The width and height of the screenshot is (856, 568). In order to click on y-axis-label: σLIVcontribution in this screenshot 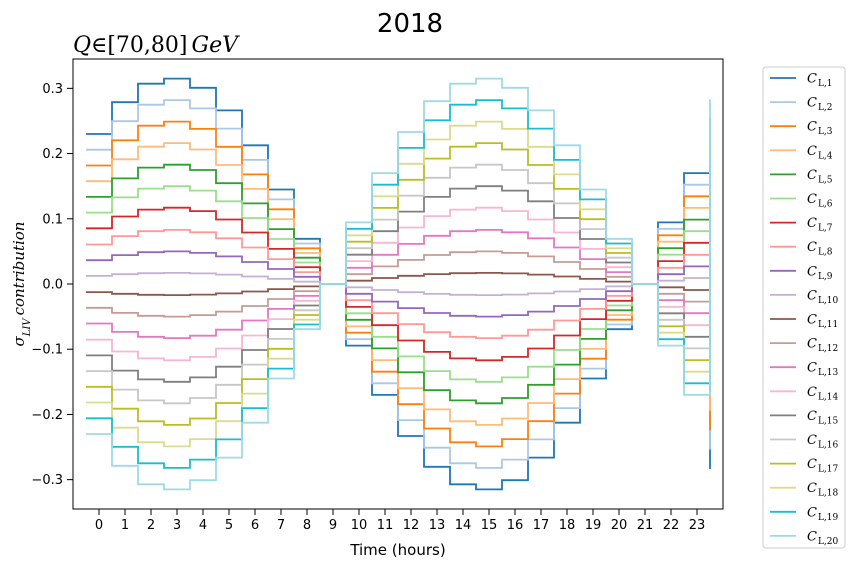, I will do `click(21, 284)`.